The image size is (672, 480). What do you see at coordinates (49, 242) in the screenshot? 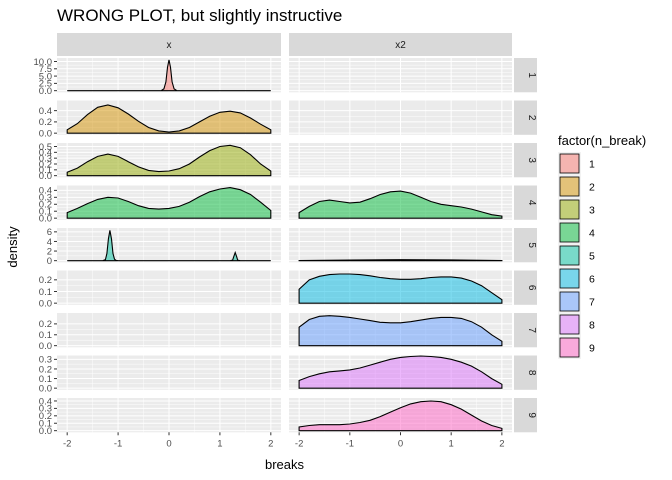
I see `y-tick-label: 4` at bounding box center [49, 242].